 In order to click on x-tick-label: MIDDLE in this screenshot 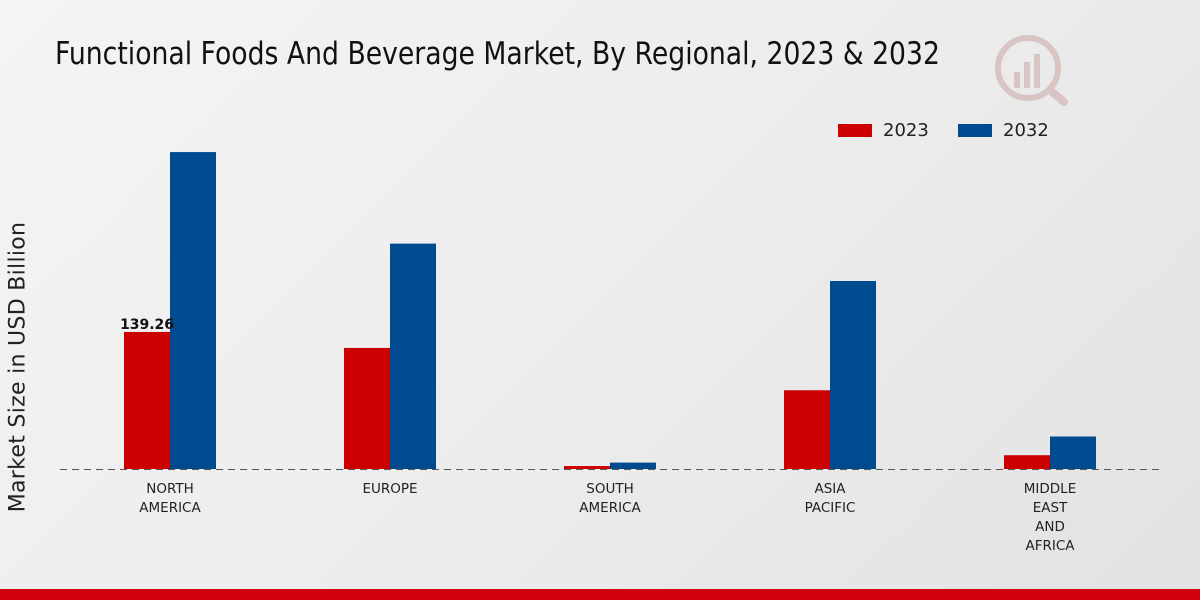, I will do `click(1050, 489)`.